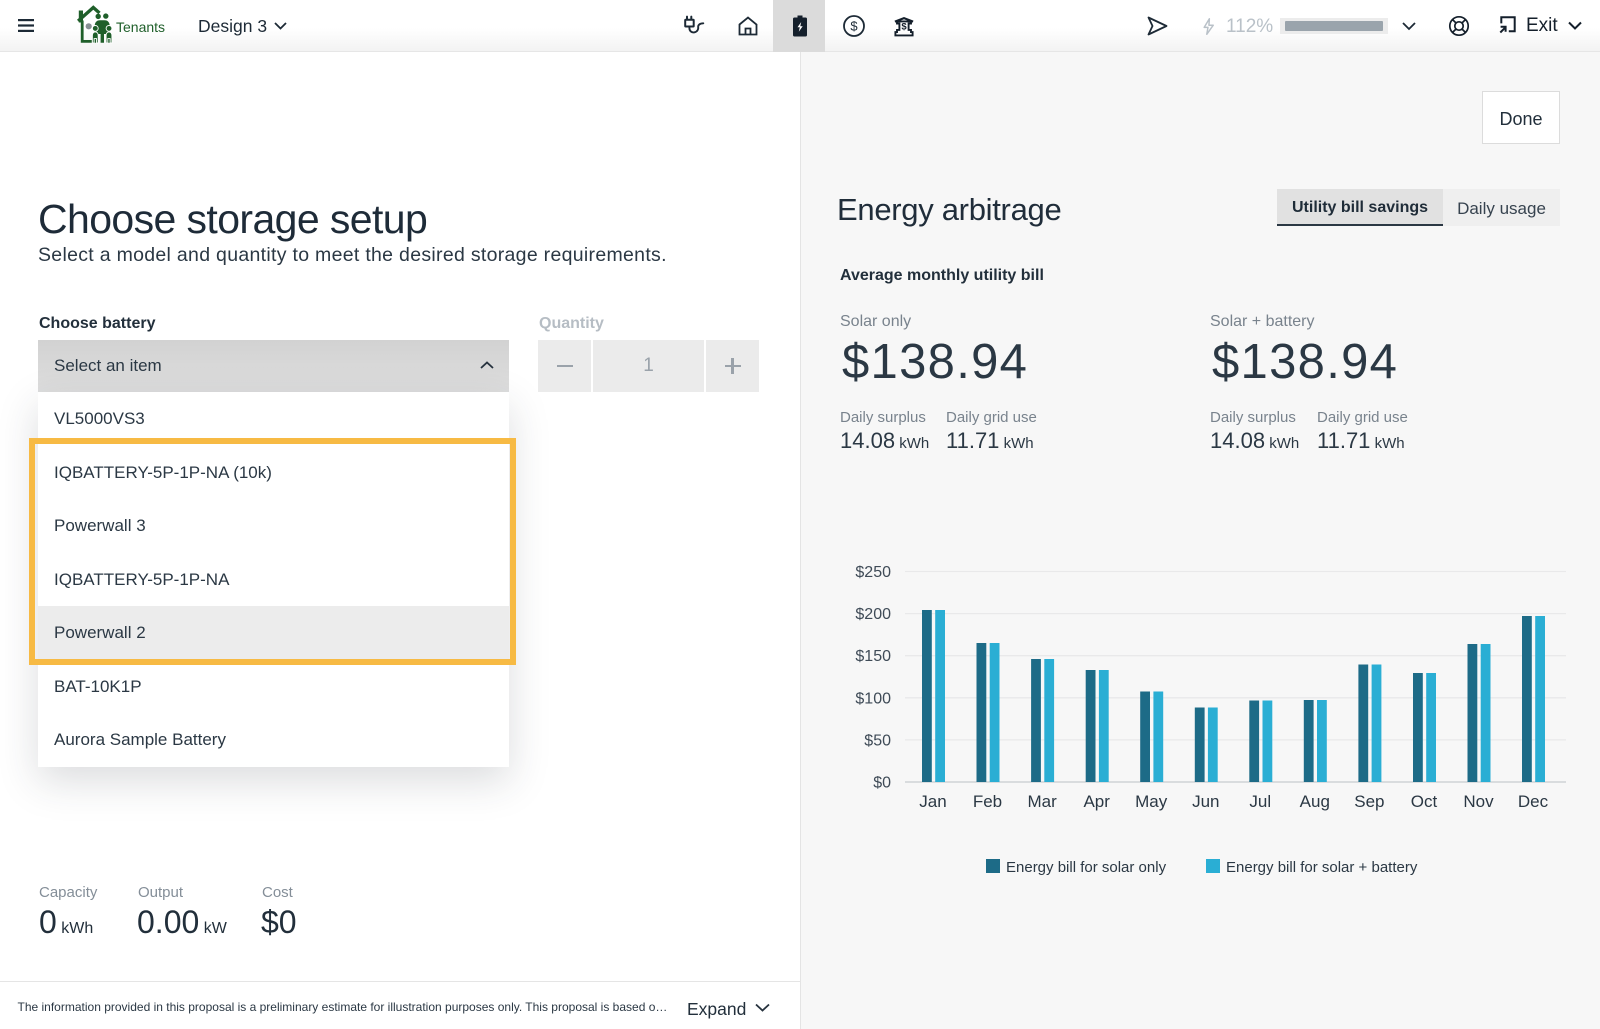 This screenshot has height=1029, width=1600. I want to click on svg-text: Aug, so click(1315, 801).